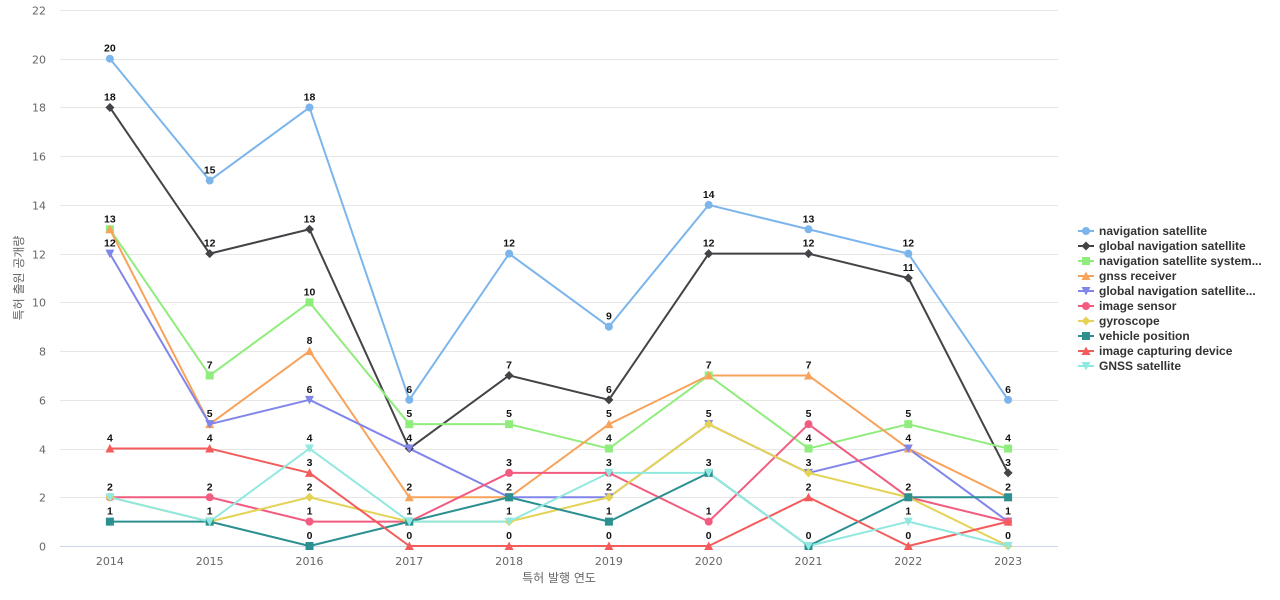 This screenshot has height=600, width=1280. Describe the element at coordinates (559, 561) in the screenshot. I see `x-axis-ticks: 2014 2015 2016 2017 2018 2019 2020 2021 2022 2023` at that location.